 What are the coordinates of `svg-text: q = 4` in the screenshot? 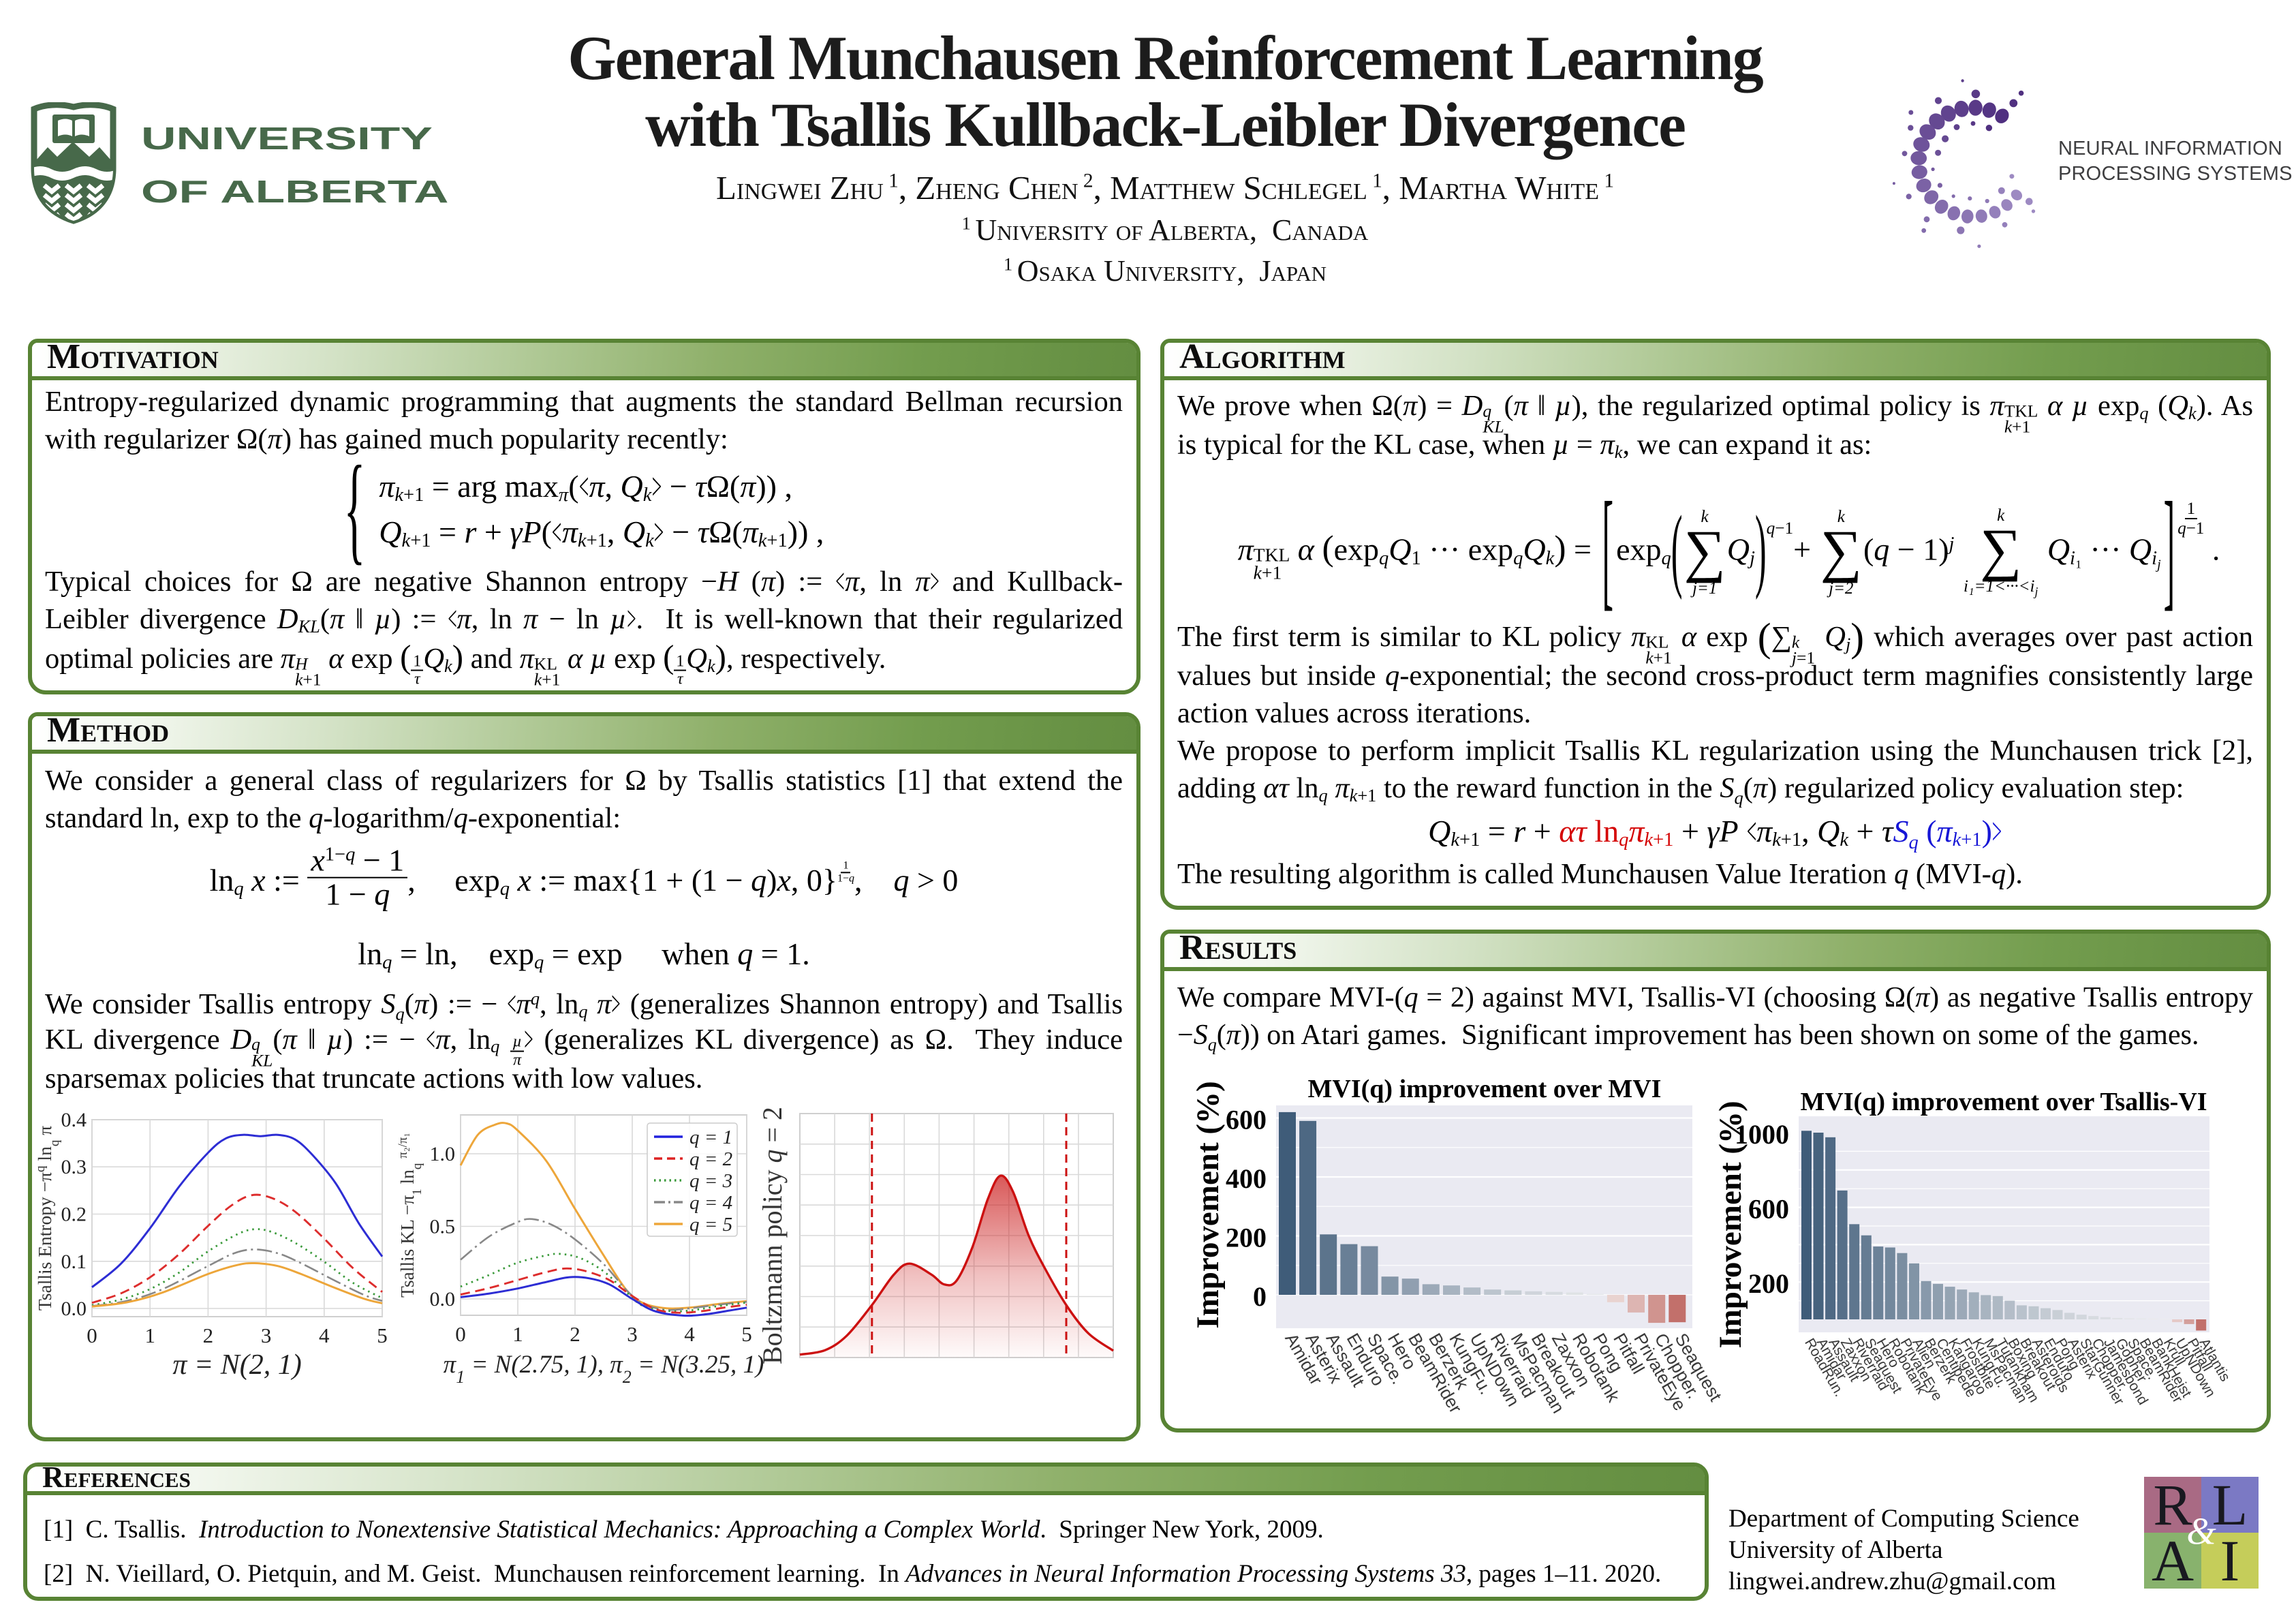 It's located at (711, 1203).